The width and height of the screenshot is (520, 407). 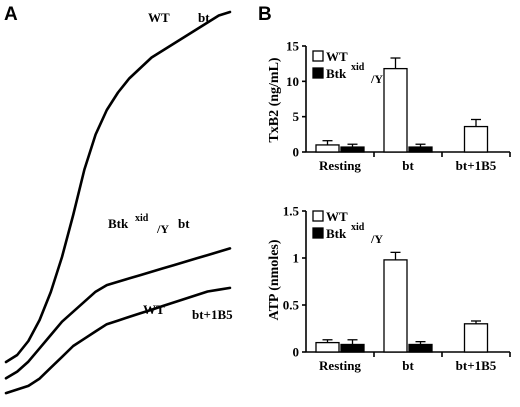 I want to click on legend-top: WT Btk xid /Y, so click(x=347, y=67).